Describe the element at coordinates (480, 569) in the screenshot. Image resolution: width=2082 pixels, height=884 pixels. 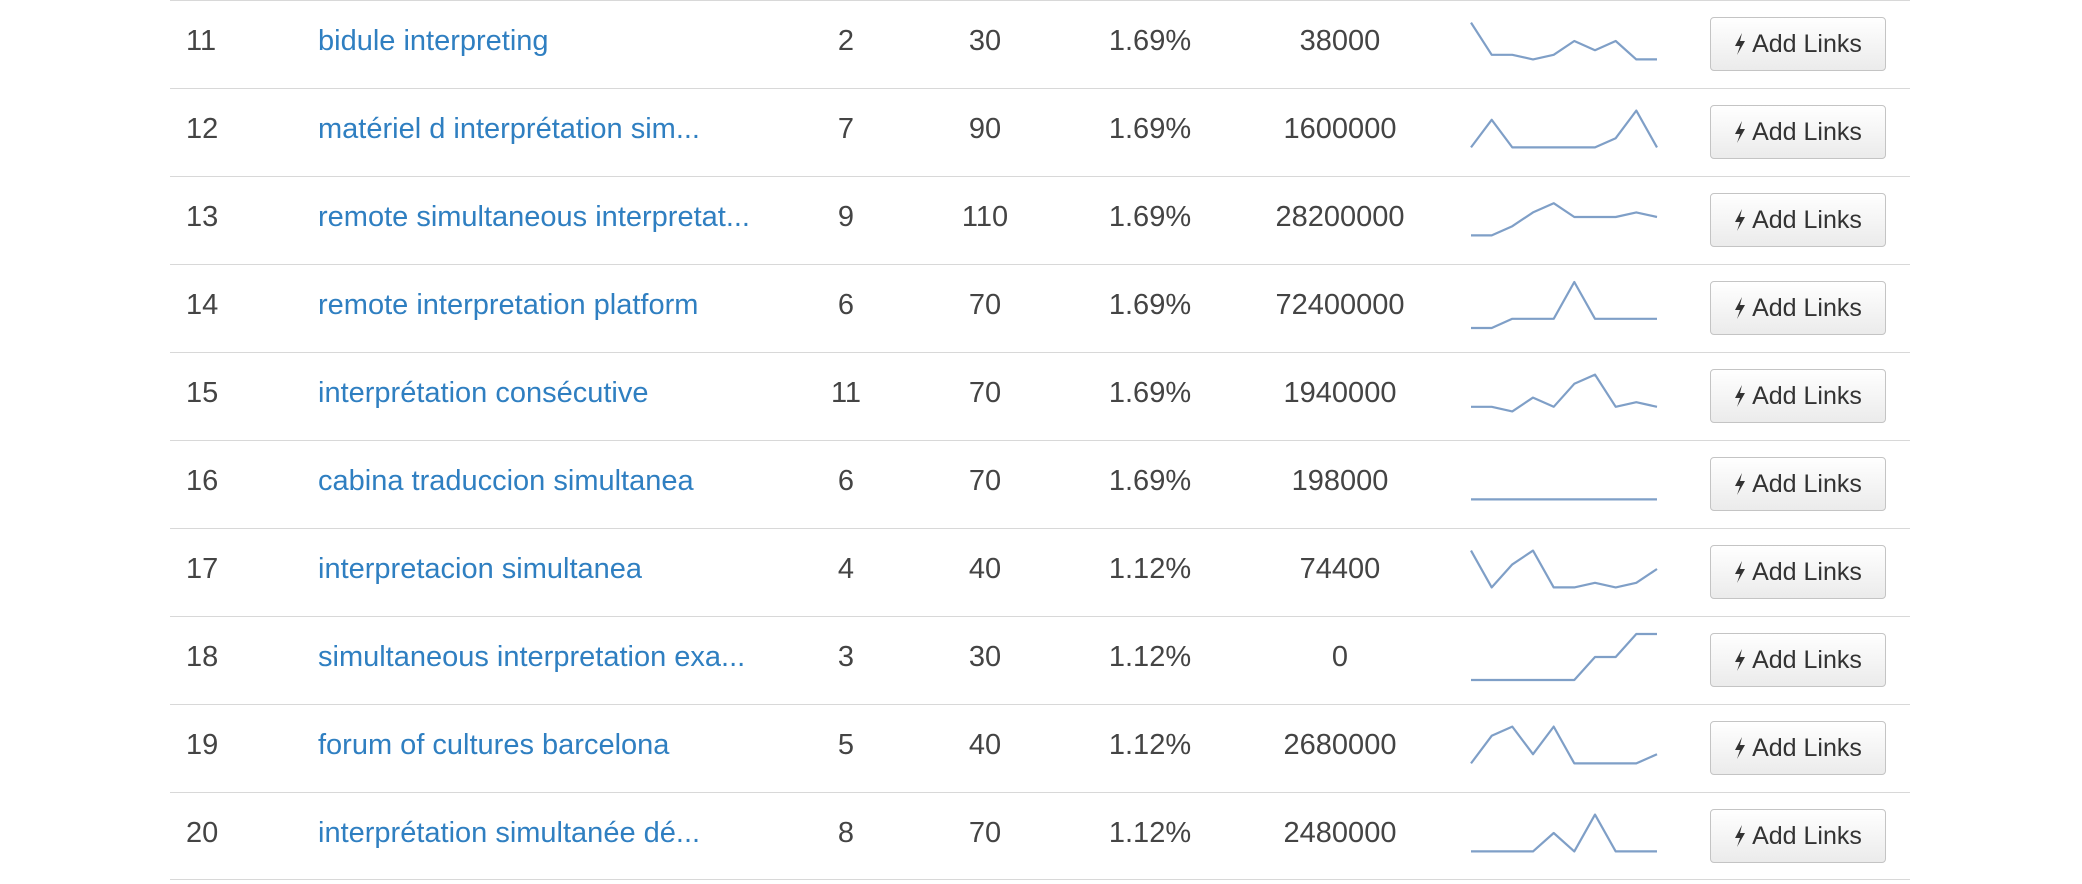
I see `keyword-link: interpretacion simultanea` at that location.